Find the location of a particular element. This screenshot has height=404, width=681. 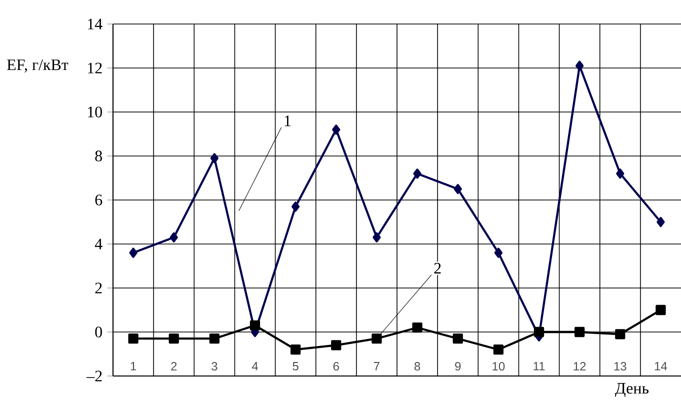

x-tick-label: 13 is located at coordinates (620, 366).